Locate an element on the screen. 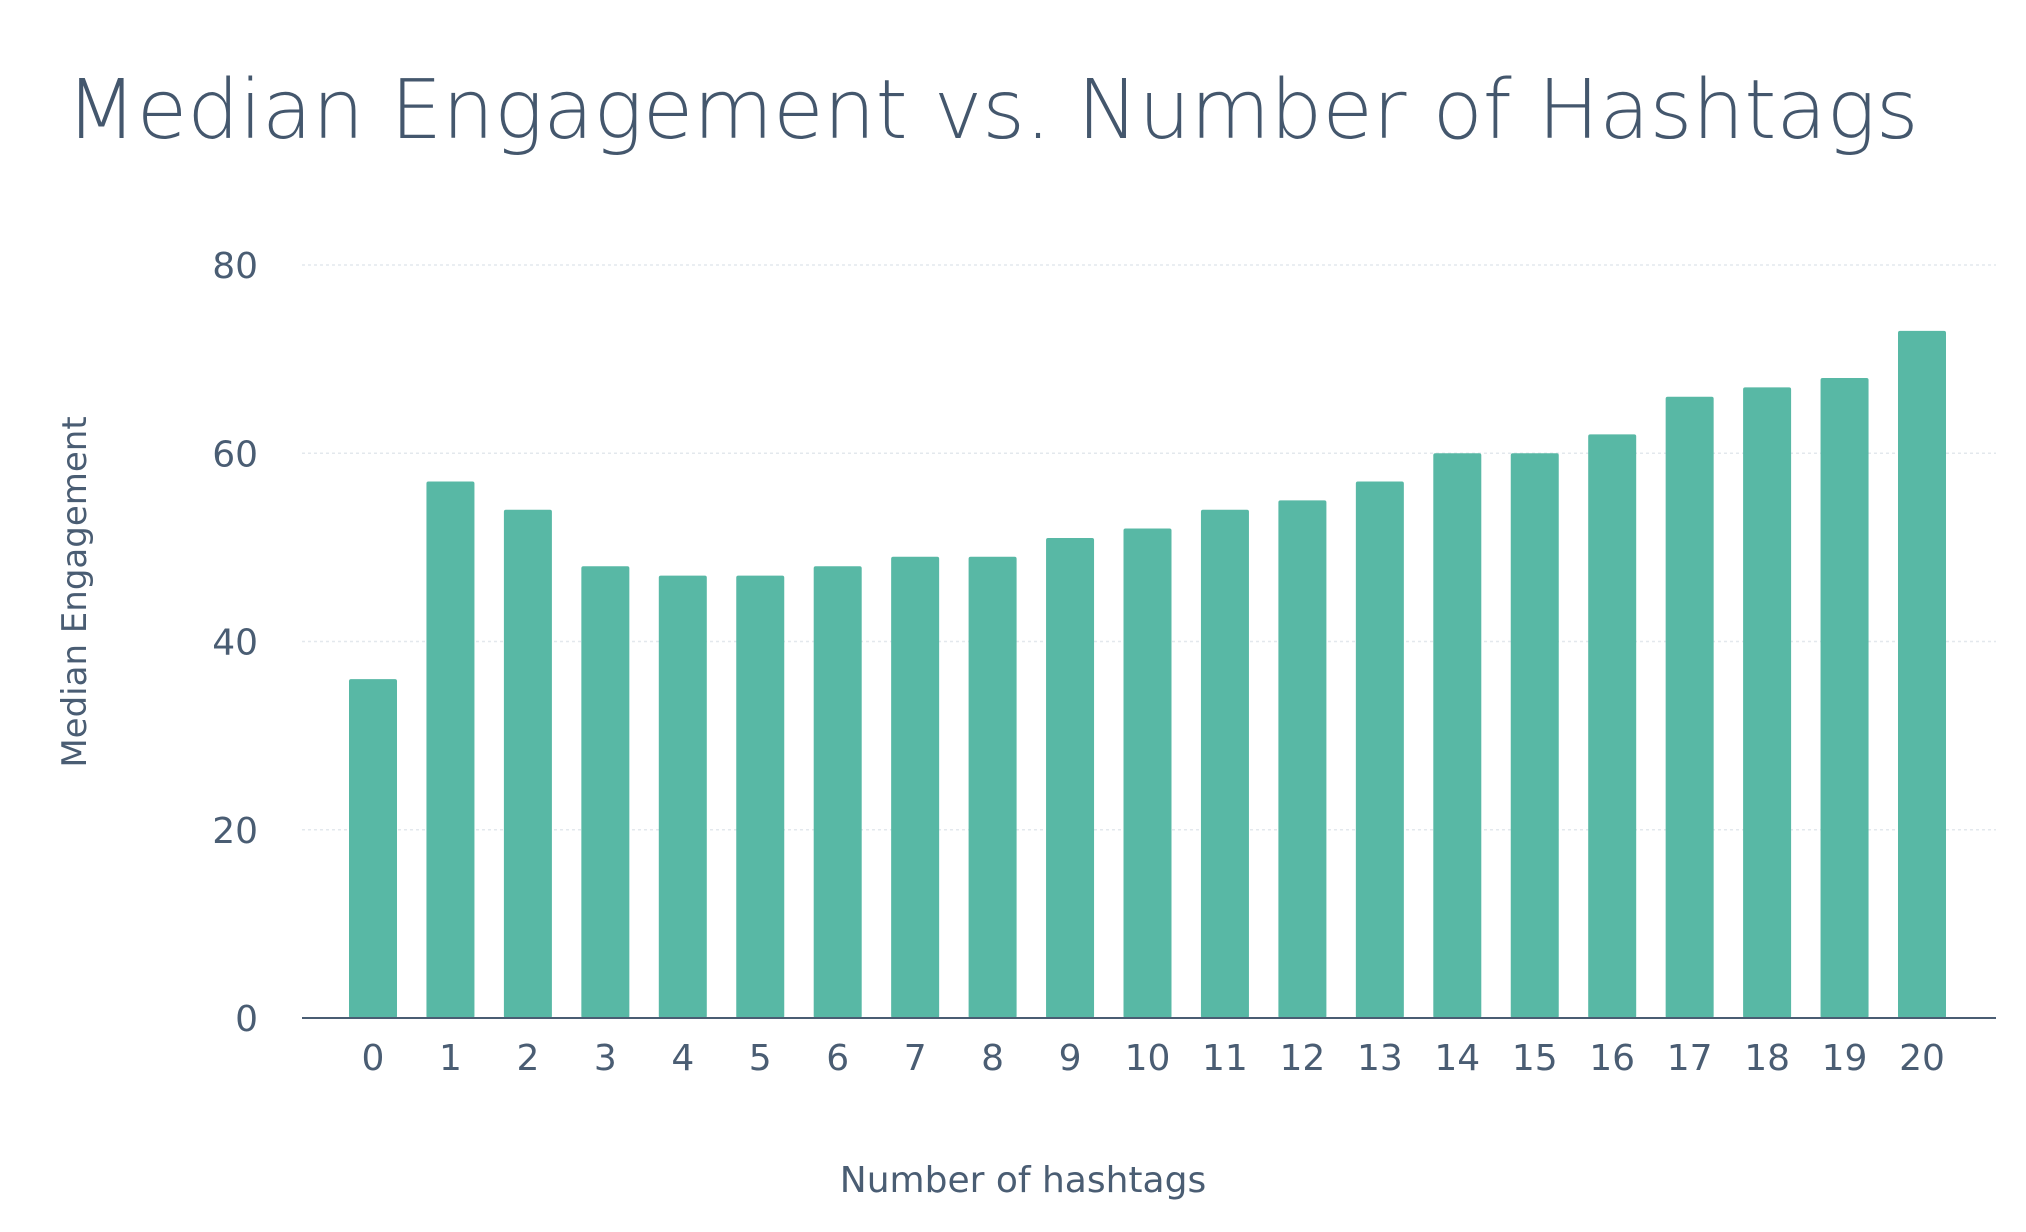 The height and width of the screenshot is (1232, 2026). x-tick-label: 0 is located at coordinates (373, 1058).